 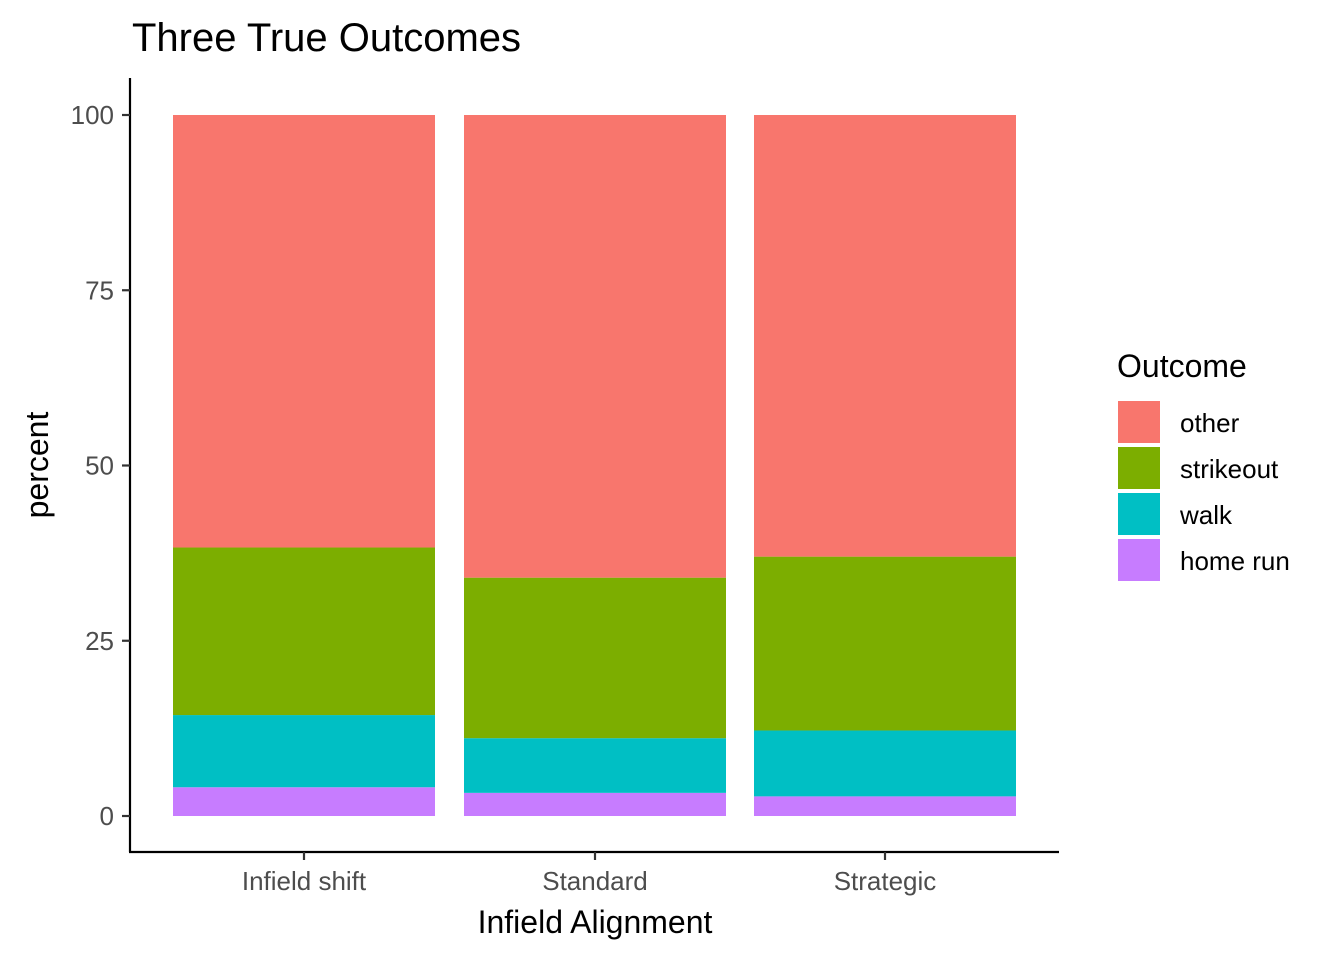 I want to click on bar-infield-shift-home-run, so click(x=304, y=801).